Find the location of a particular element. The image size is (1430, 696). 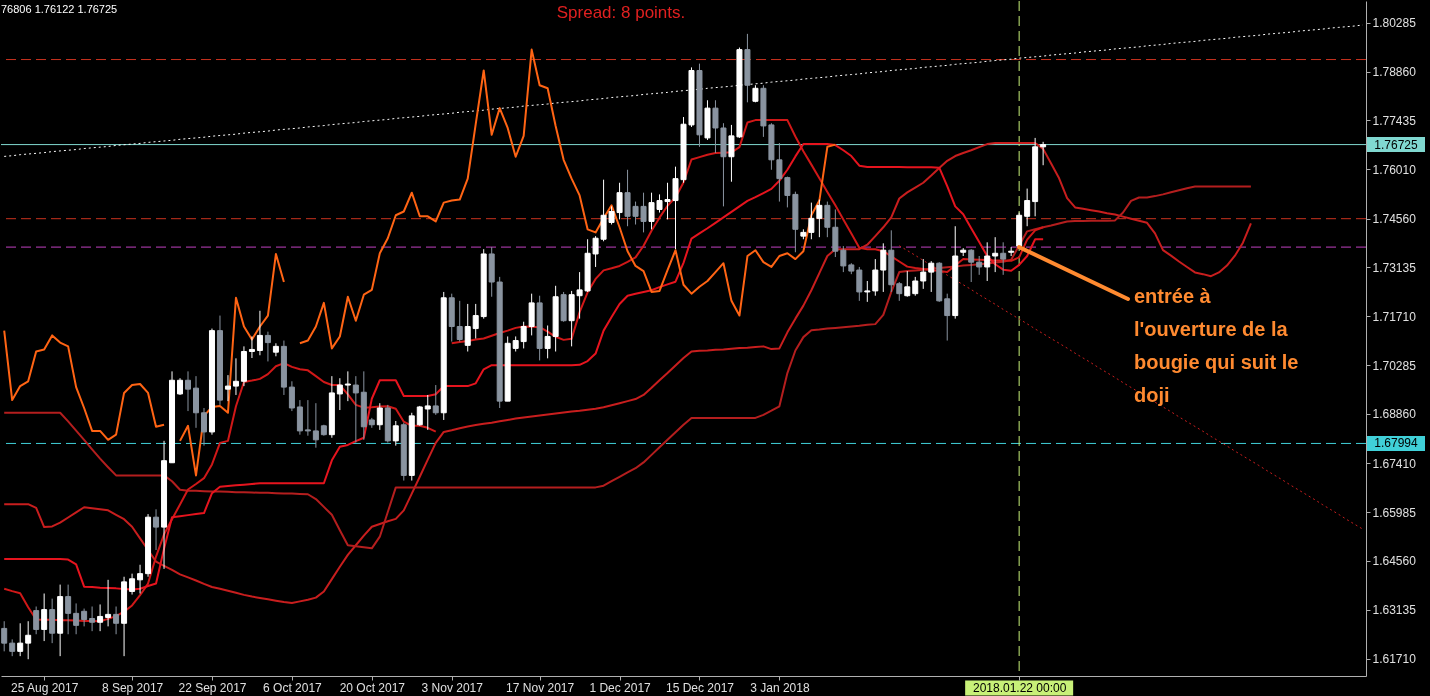

y-tick-label: 1.80285 is located at coordinates (1394, 23).